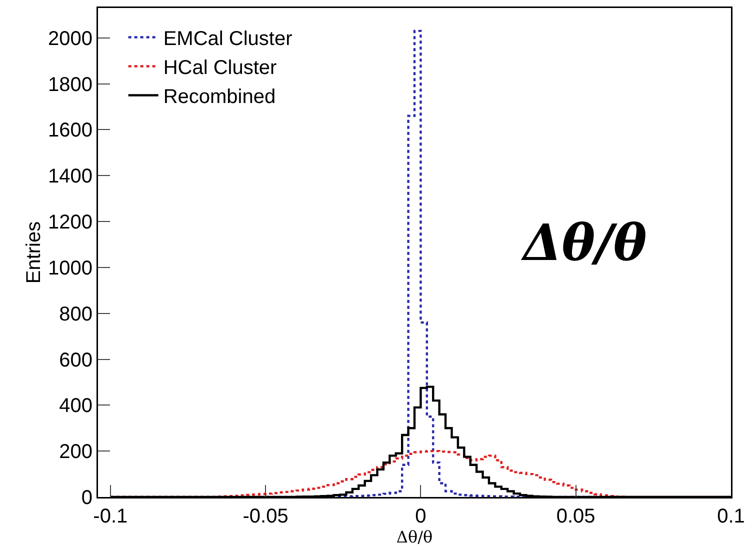  I want to click on y-axis-title: Entries, so click(33, 252).